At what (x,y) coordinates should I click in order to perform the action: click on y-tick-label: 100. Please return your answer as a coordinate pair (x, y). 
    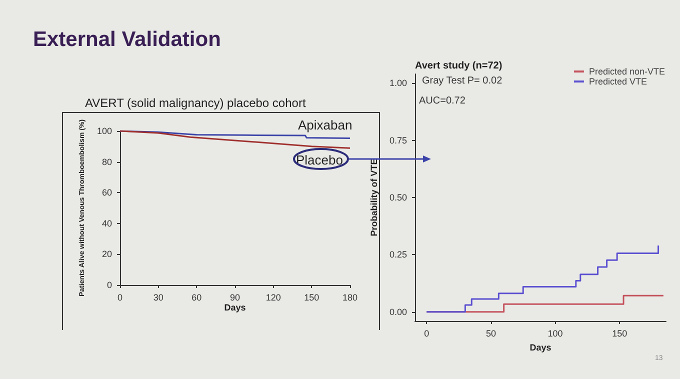
    Looking at the image, I should click on (104, 131).